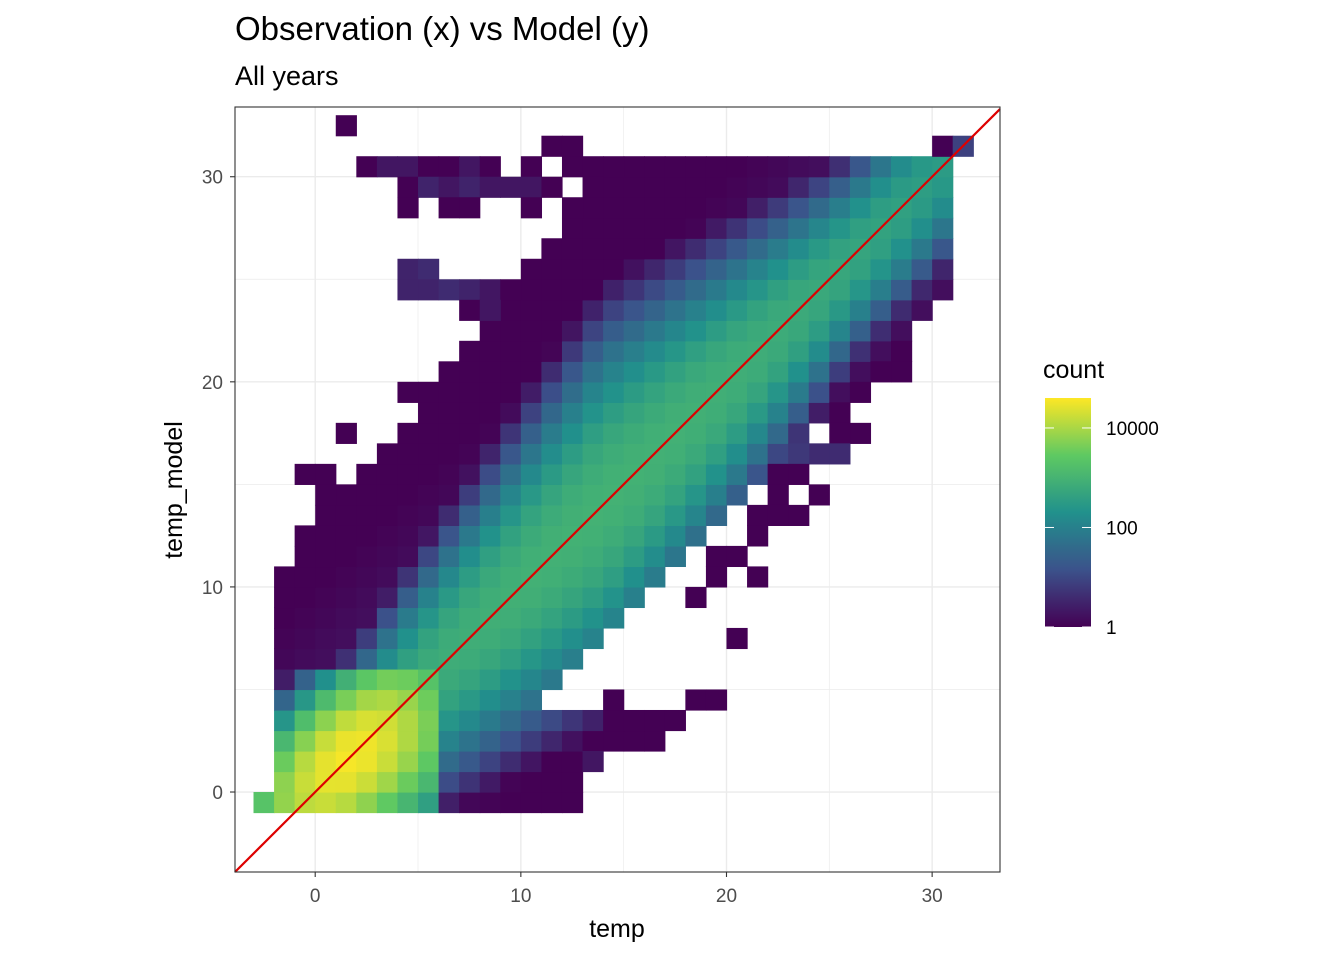 This screenshot has height=960, width=1344. What do you see at coordinates (1111, 628) in the screenshot?
I see `legend-label: 1` at bounding box center [1111, 628].